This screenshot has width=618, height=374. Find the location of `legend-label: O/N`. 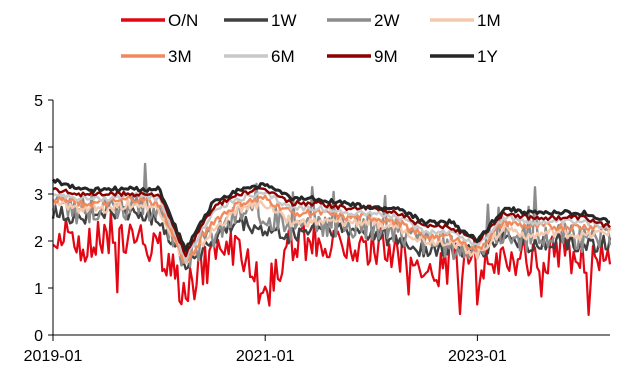

legend-label: O/N is located at coordinates (183, 20).